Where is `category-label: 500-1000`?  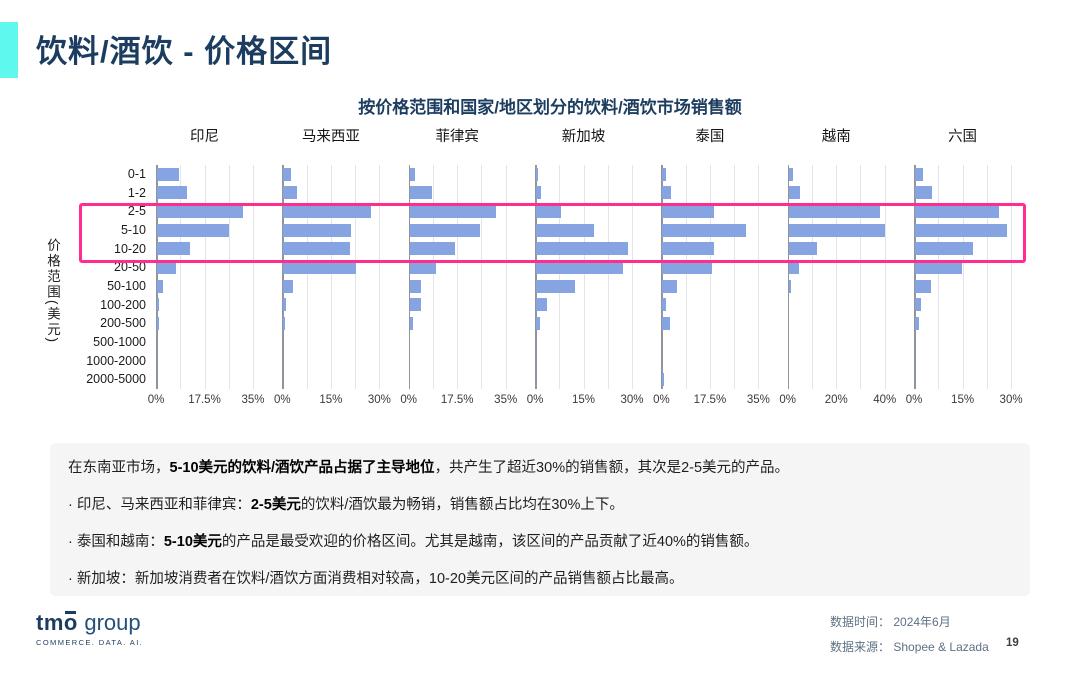
category-label: 500-1000 is located at coordinates (119, 341).